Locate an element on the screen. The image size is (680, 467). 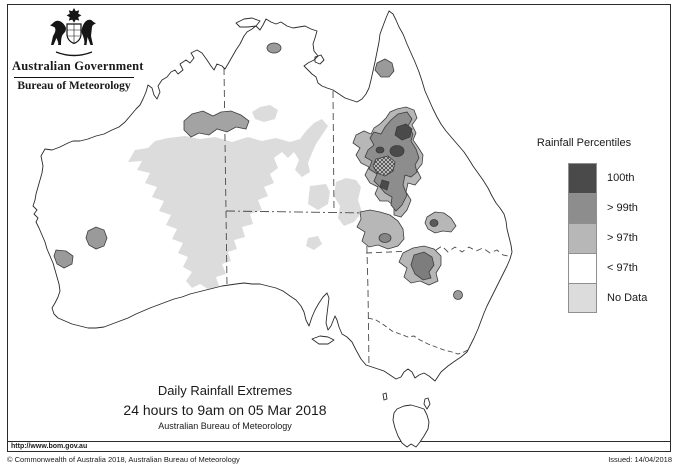
legend-swatch-below-97th is located at coordinates (582, 268).